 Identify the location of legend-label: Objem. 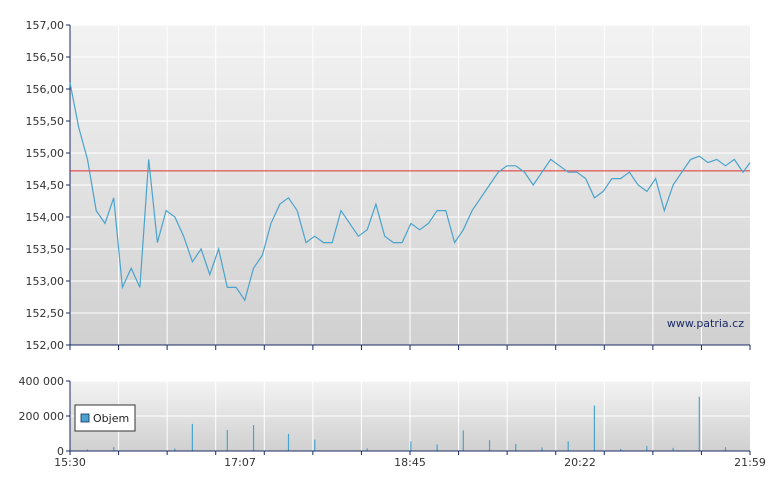
(111, 418).